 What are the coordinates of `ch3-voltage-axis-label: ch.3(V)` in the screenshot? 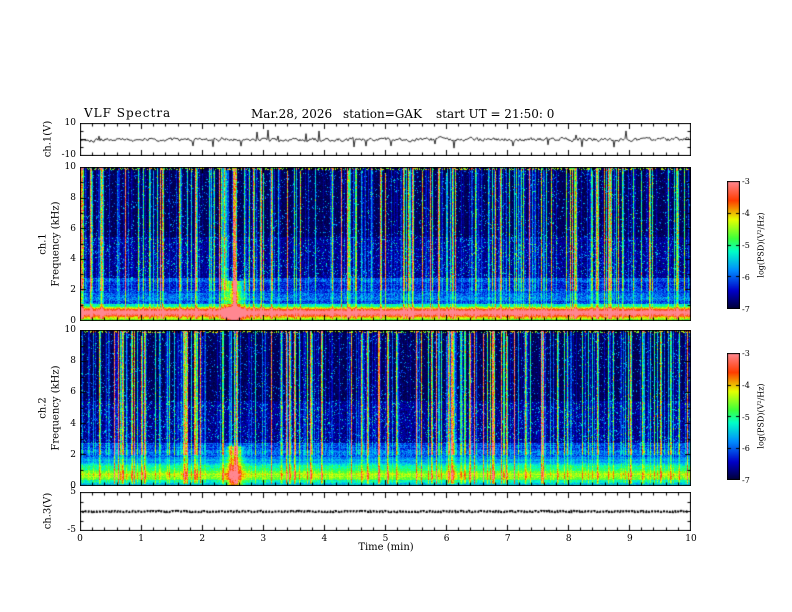 It's located at (48, 511).